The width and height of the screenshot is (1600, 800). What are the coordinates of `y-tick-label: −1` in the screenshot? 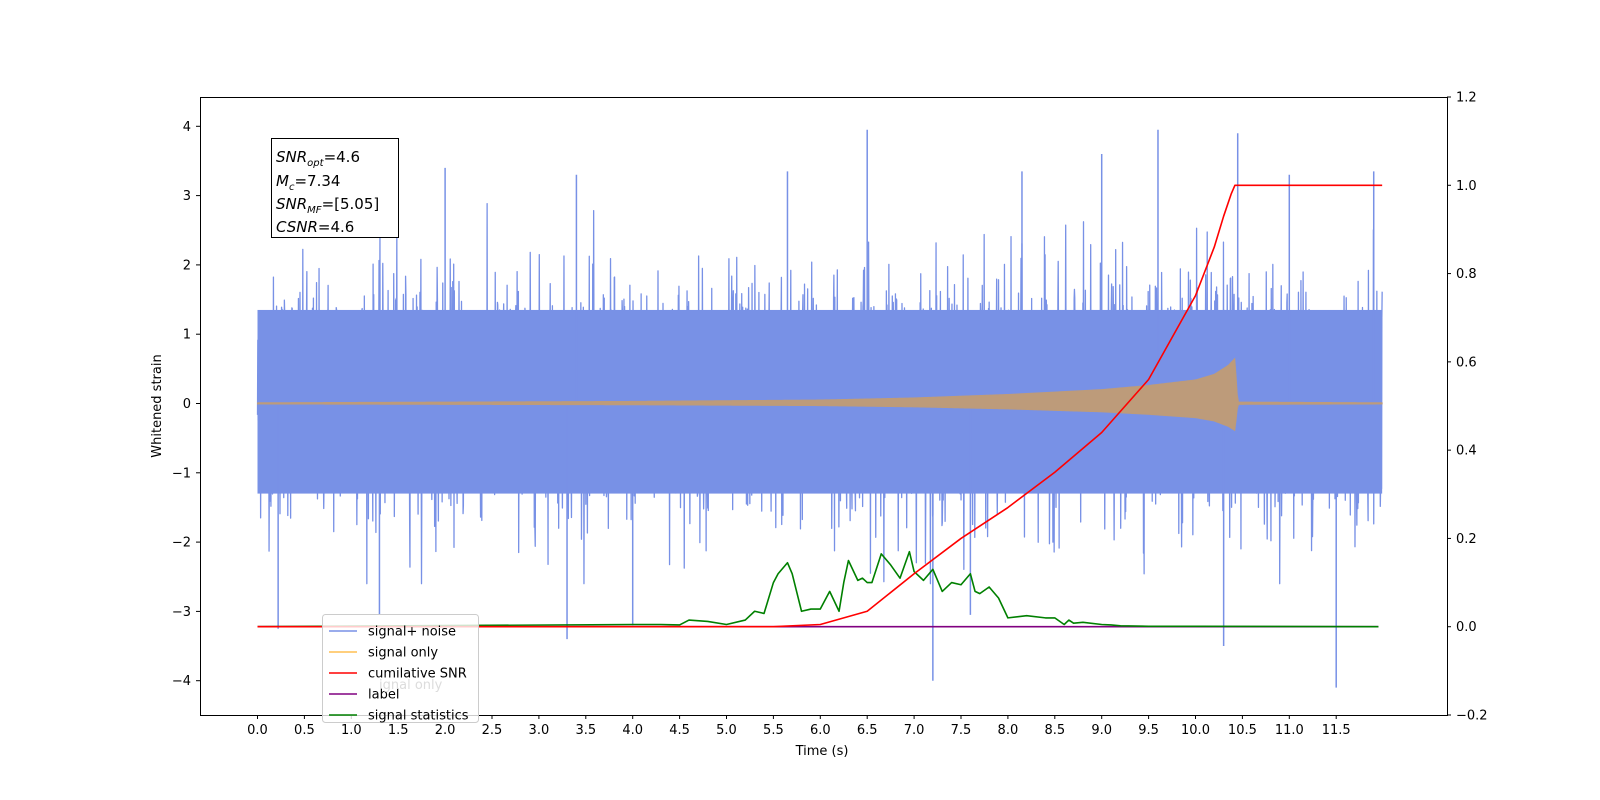 It's located at (181, 473).